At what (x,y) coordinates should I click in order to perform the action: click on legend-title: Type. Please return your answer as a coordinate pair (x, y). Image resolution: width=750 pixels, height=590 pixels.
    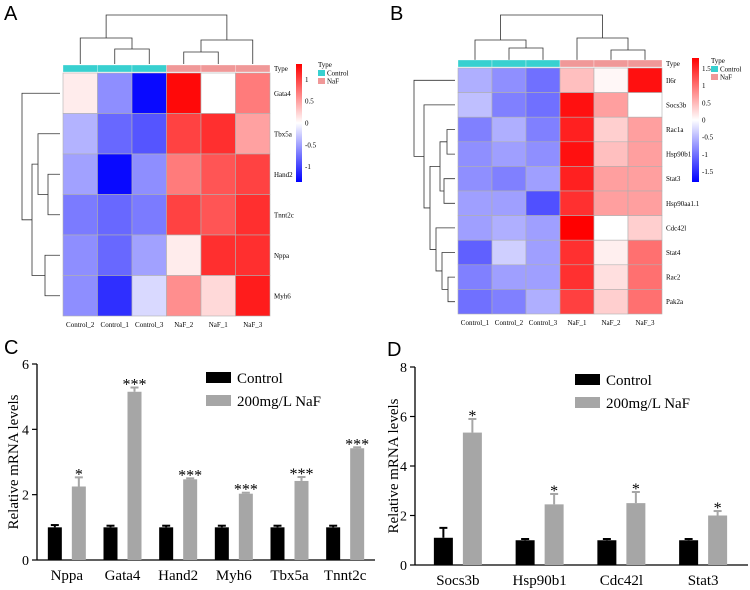
    Looking at the image, I should click on (718, 61).